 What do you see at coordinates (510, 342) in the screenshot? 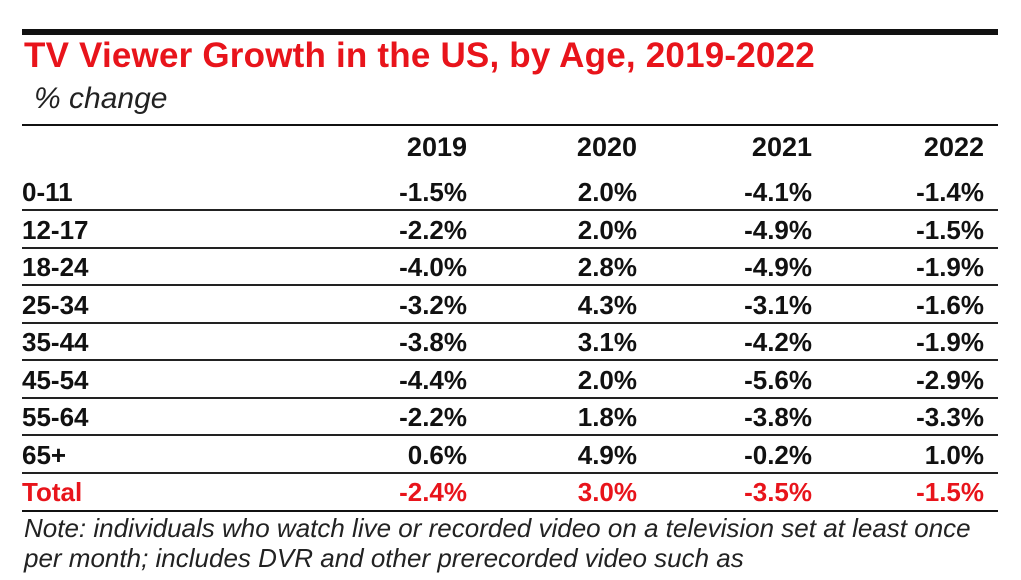
I see `table-row: 35-44 -3.8% 3.1% -4.2% -1.9%` at bounding box center [510, 342].